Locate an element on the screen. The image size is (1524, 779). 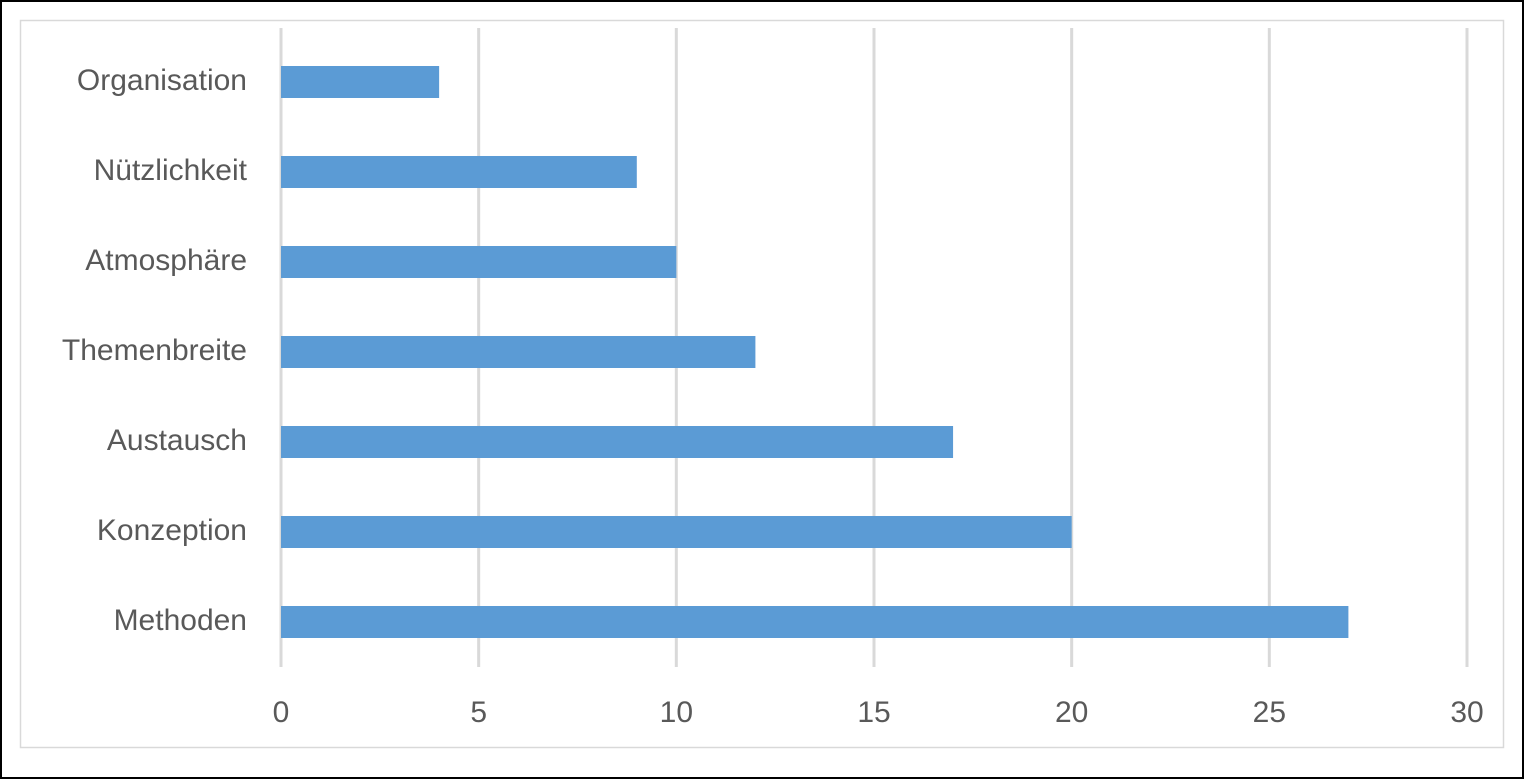
y-tick-label: Methoden is located at coordinates (180, 620).